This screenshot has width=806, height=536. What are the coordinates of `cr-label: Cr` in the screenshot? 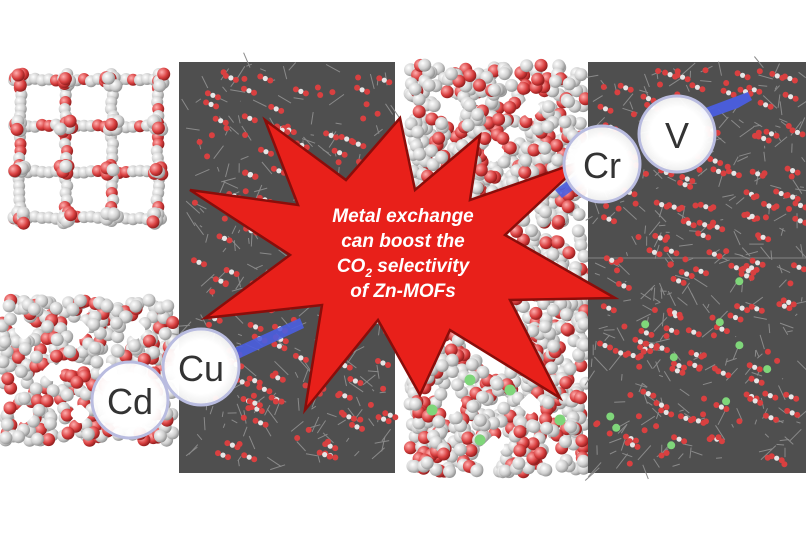 It's located at (602, 165).